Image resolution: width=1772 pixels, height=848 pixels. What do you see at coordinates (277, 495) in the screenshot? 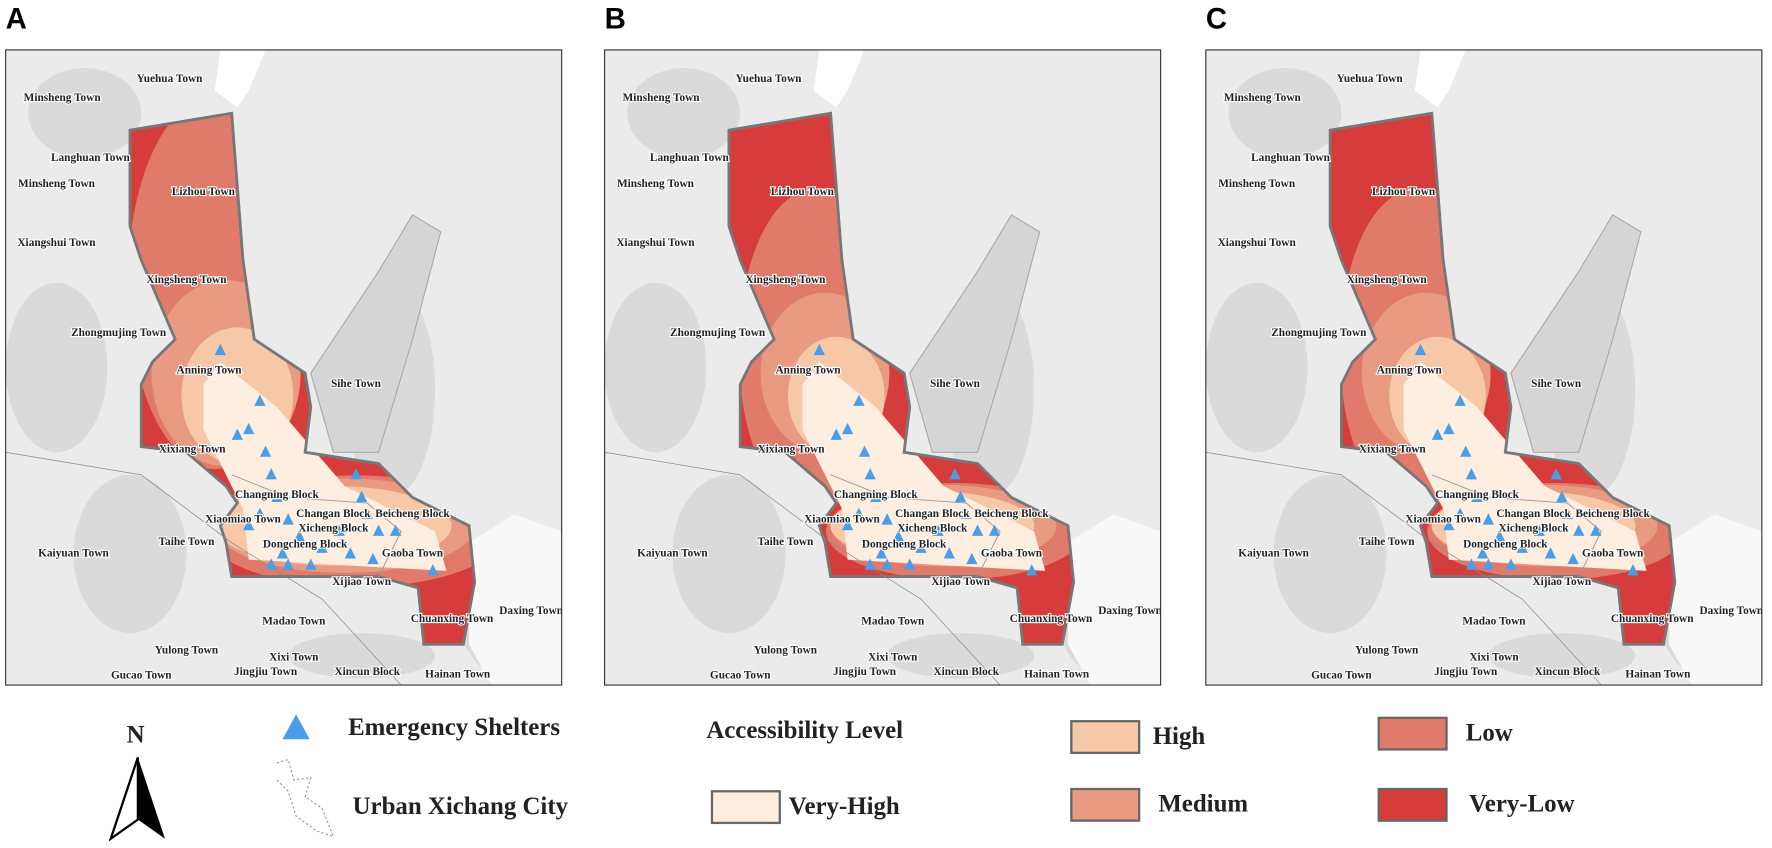
I see `place-label: Changning Block` at bounding box center [277, 495].